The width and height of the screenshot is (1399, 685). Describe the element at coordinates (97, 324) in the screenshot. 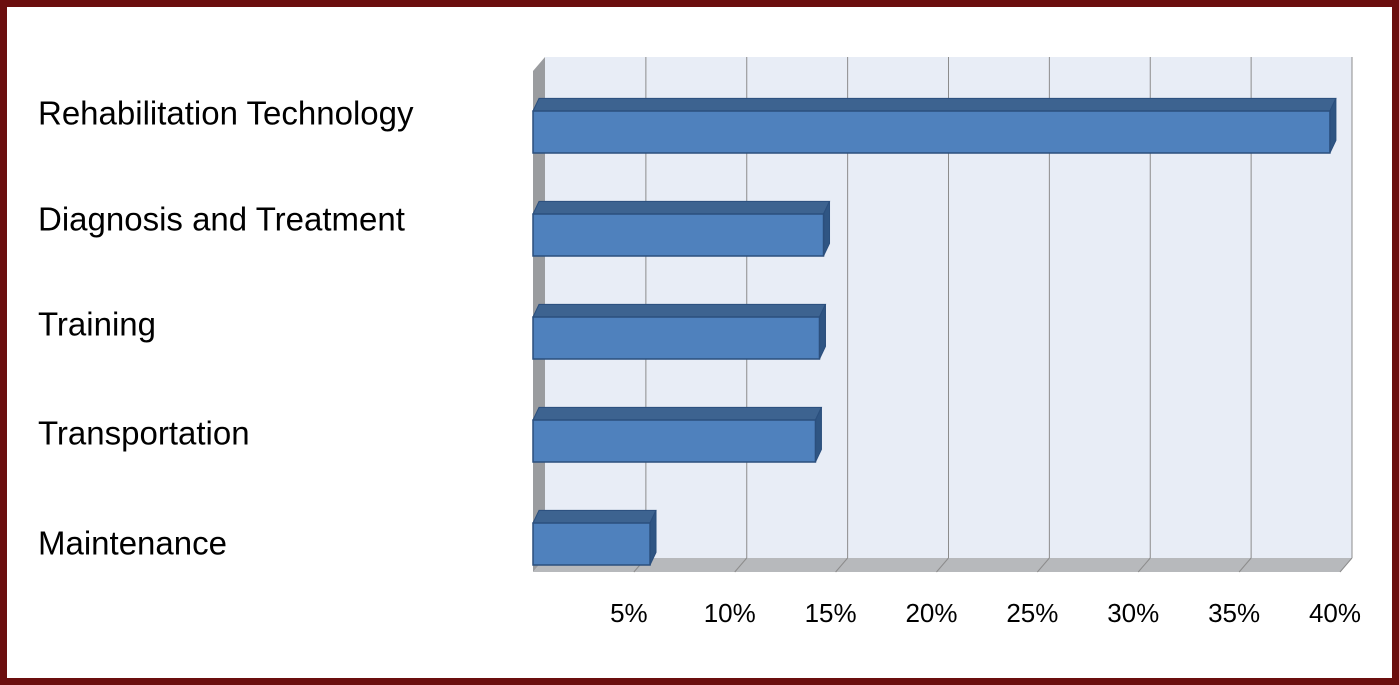

I see `category-label: Training` at that location.